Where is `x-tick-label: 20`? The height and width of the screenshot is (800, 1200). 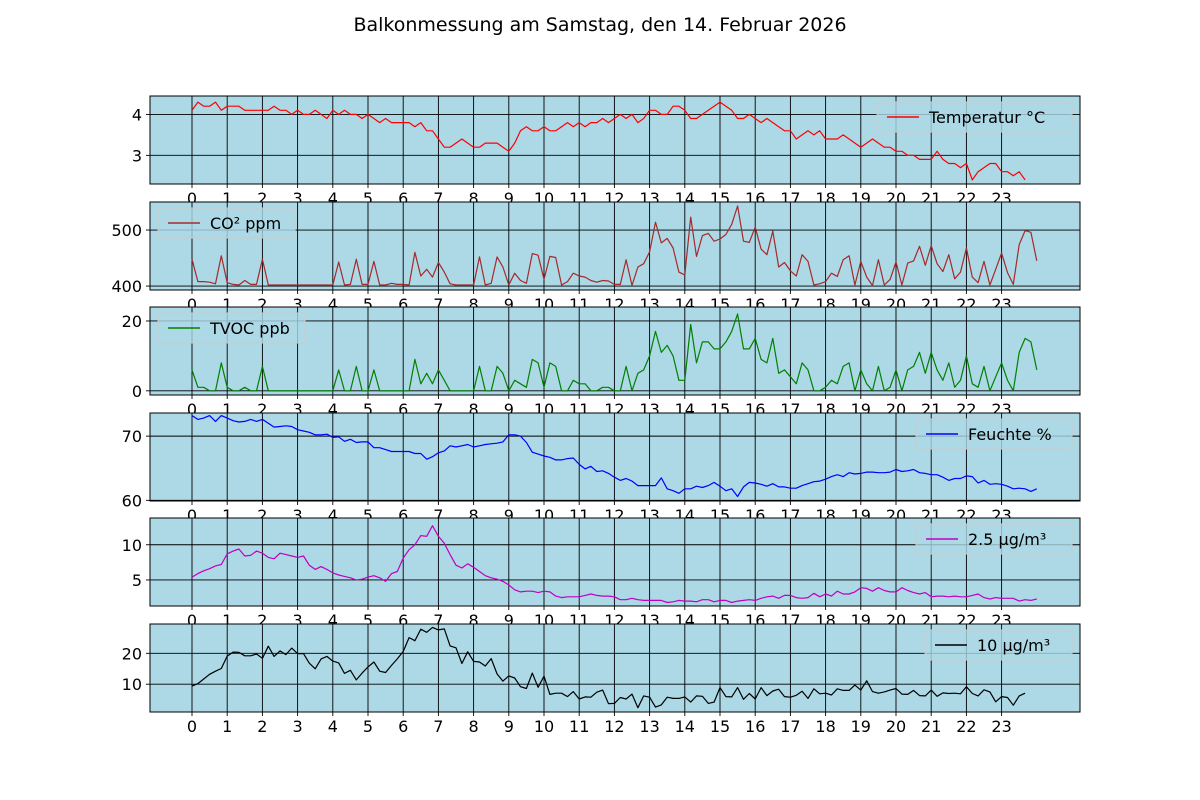
x-tick-label: 20 is located at coordinates (896, 726).